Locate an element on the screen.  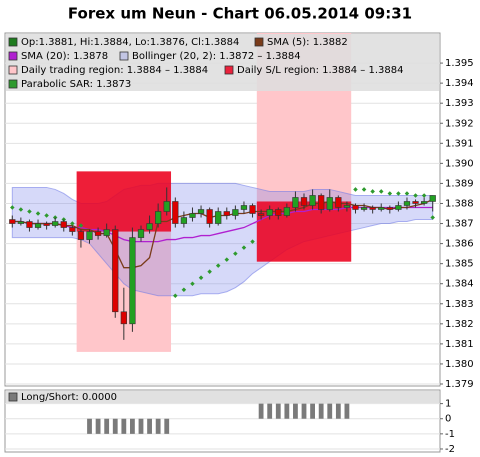
legend-label: SMA (5): 1.3882 is located at coordinates (307, 42).